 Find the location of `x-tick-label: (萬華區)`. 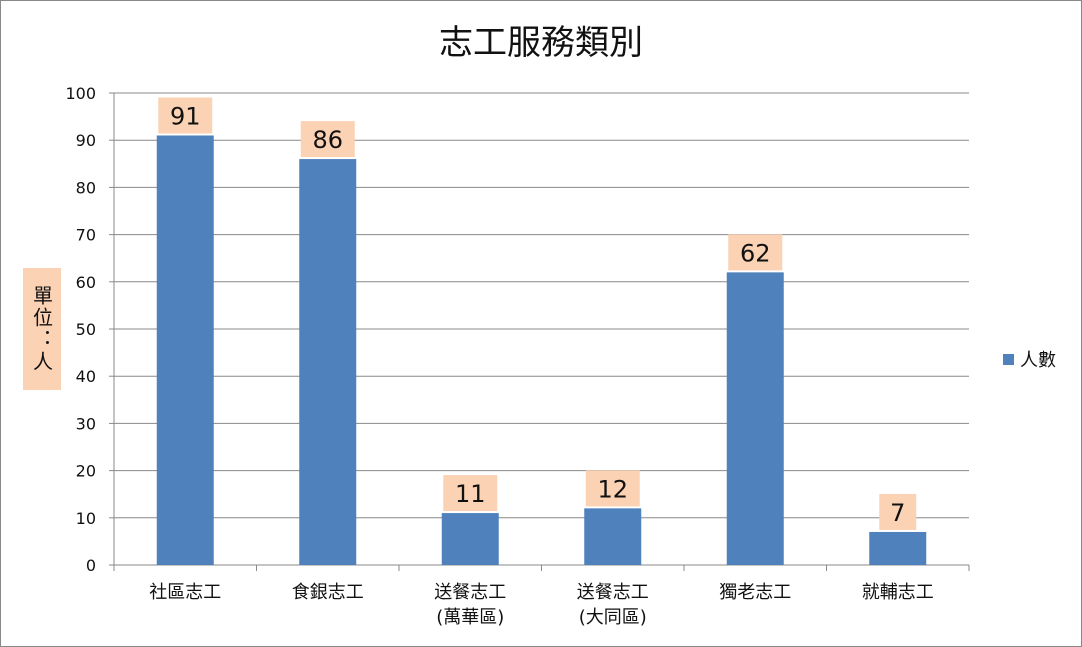

x-tick-label: (萬華區) is located at coordinates (470, 617).